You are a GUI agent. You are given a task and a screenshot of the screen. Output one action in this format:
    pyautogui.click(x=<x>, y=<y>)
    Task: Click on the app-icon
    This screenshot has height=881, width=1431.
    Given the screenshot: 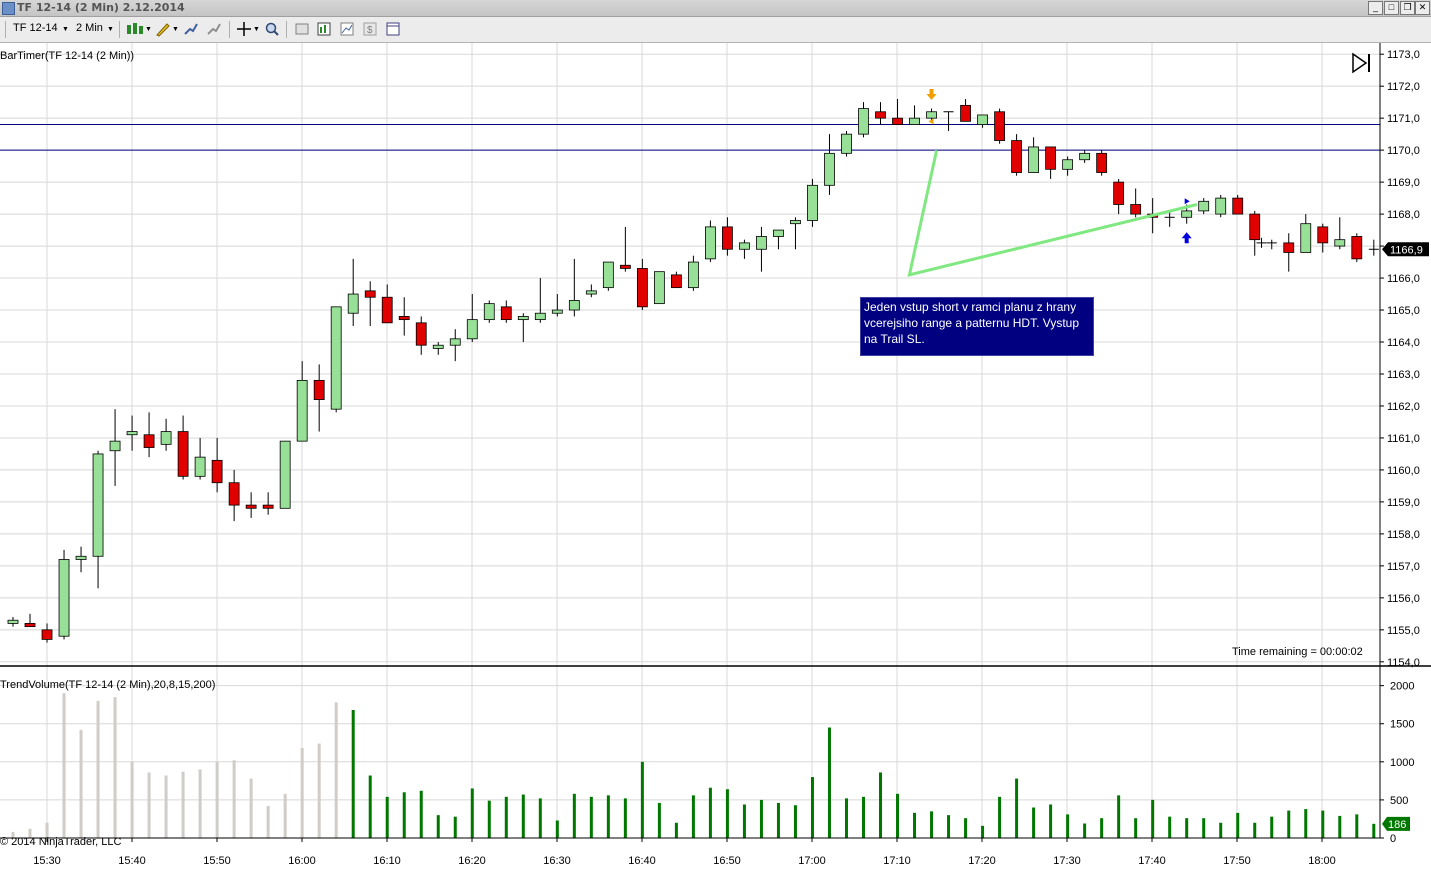 What is the action you would take?
    pyautogui.click(x=8, y=8)
    